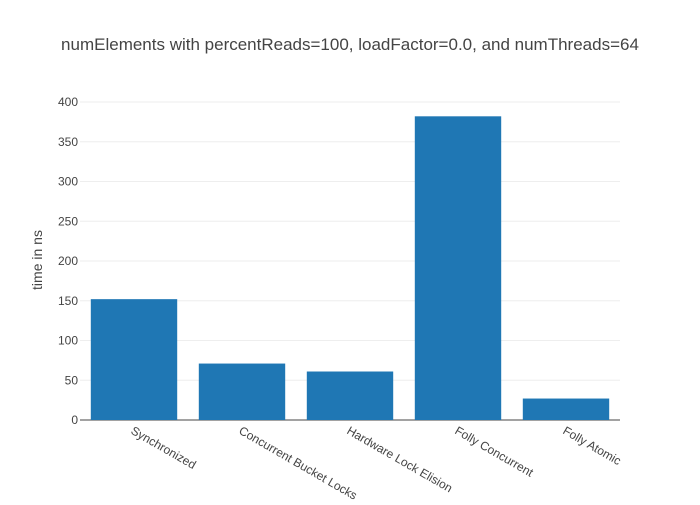  I want to click on x-tick-label: Folly Concurrent, so click(495, 451).